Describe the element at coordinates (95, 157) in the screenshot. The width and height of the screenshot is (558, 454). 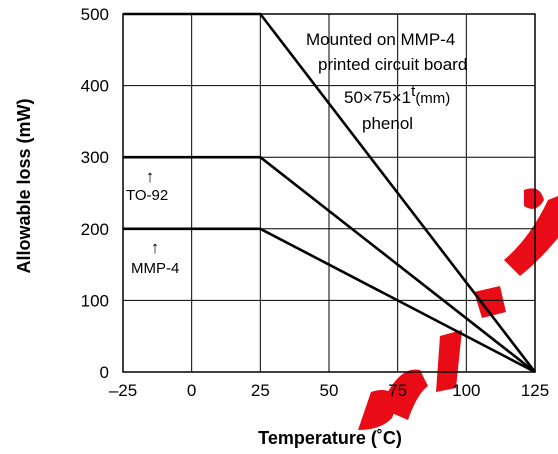
I see `y-tick-label: 300` at that location.